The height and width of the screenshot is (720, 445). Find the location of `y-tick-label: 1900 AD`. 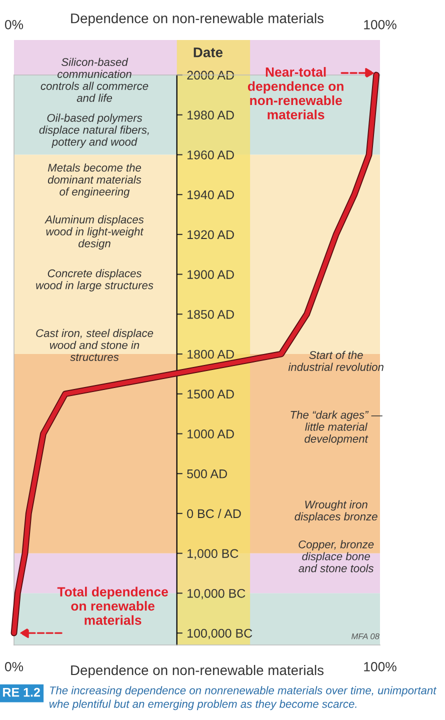

y-tick-label: 1900 AD is located at coordinates (211, 274).